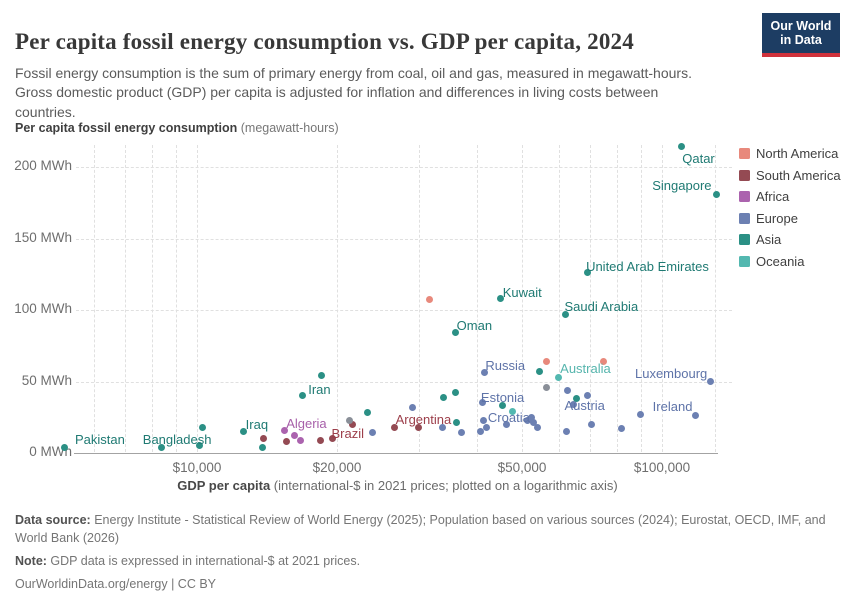 This screenshot has width=850, height=600. Describe the element at coordinates (53, 520) in the screenshot. I see `data-source-label: Data source:` at that location.